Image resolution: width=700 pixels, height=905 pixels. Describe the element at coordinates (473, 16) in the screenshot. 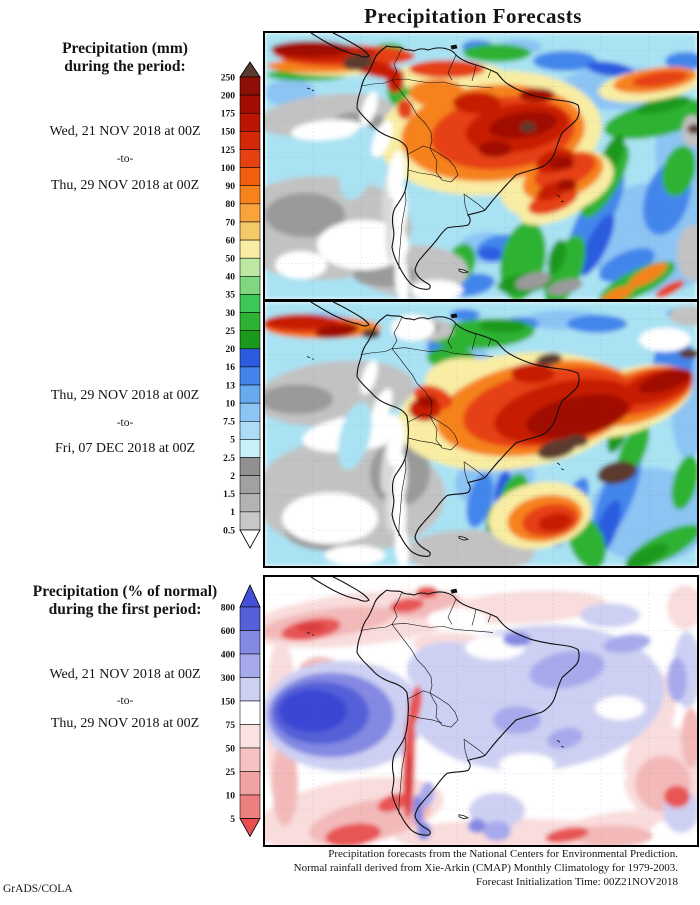

I see `page-title: Precipitation Forecasts` at that location.